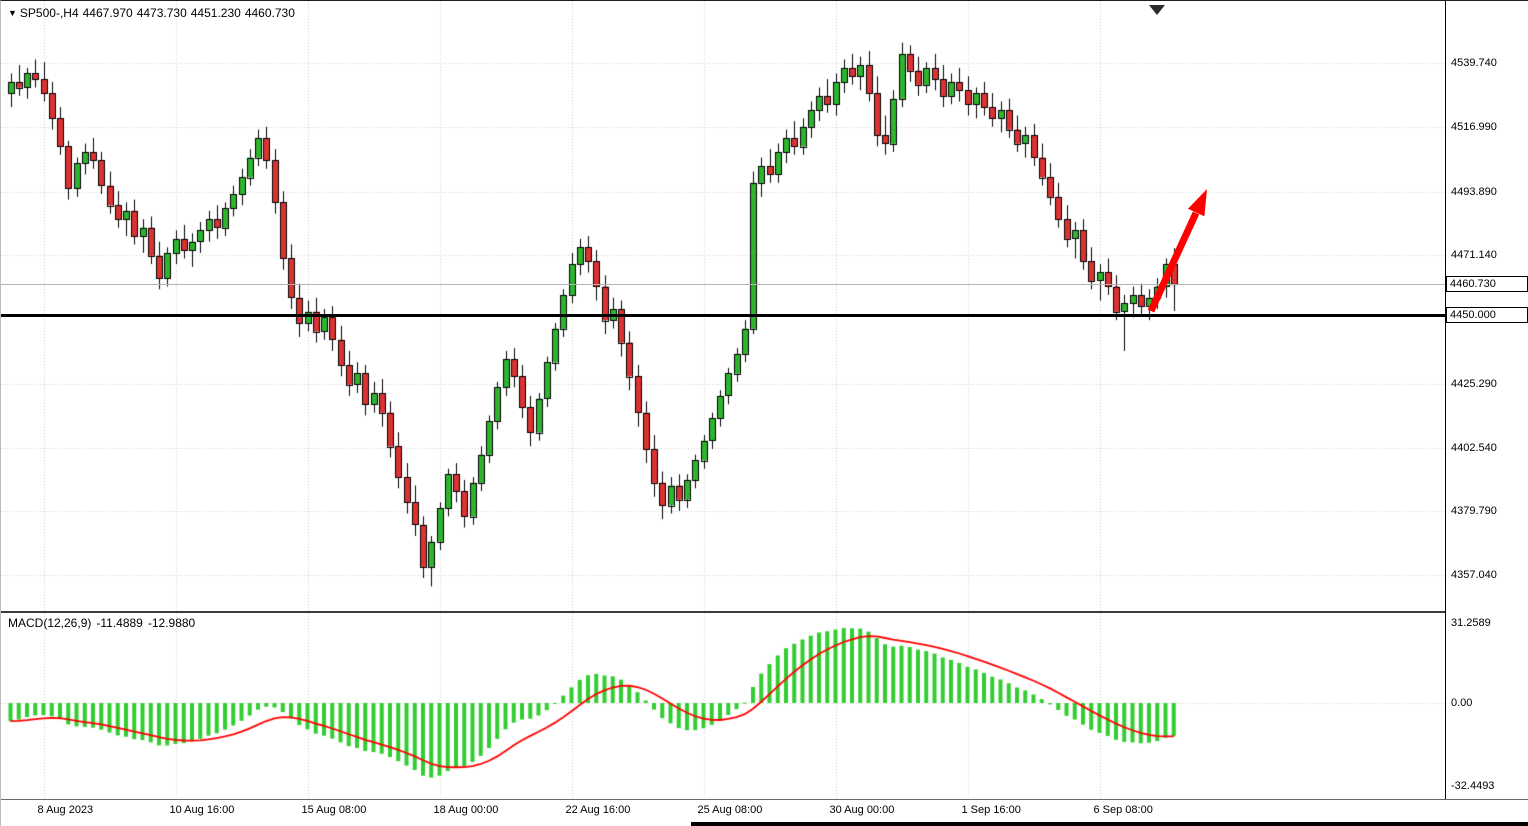 The width and height of the screenshot is (1528, 826). Describe the element at coordinates (1474, 447) in the screenshot. I see `price-axis-label: 4402.540` at that location.